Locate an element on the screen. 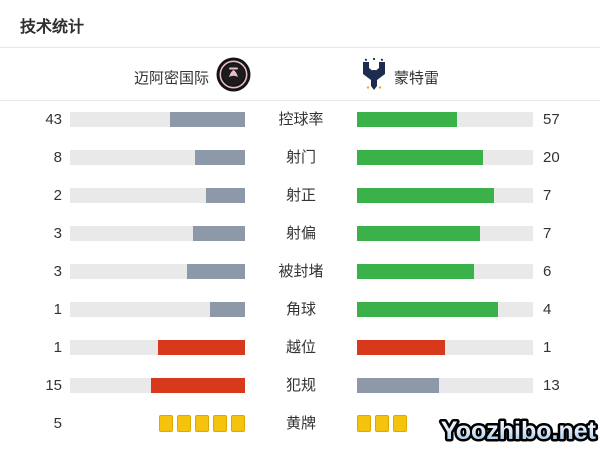 Image resolution: width=600 pixels, height=450 pixels. stat-row: 3 被封堵 6 is located at coordinates (300, 272).